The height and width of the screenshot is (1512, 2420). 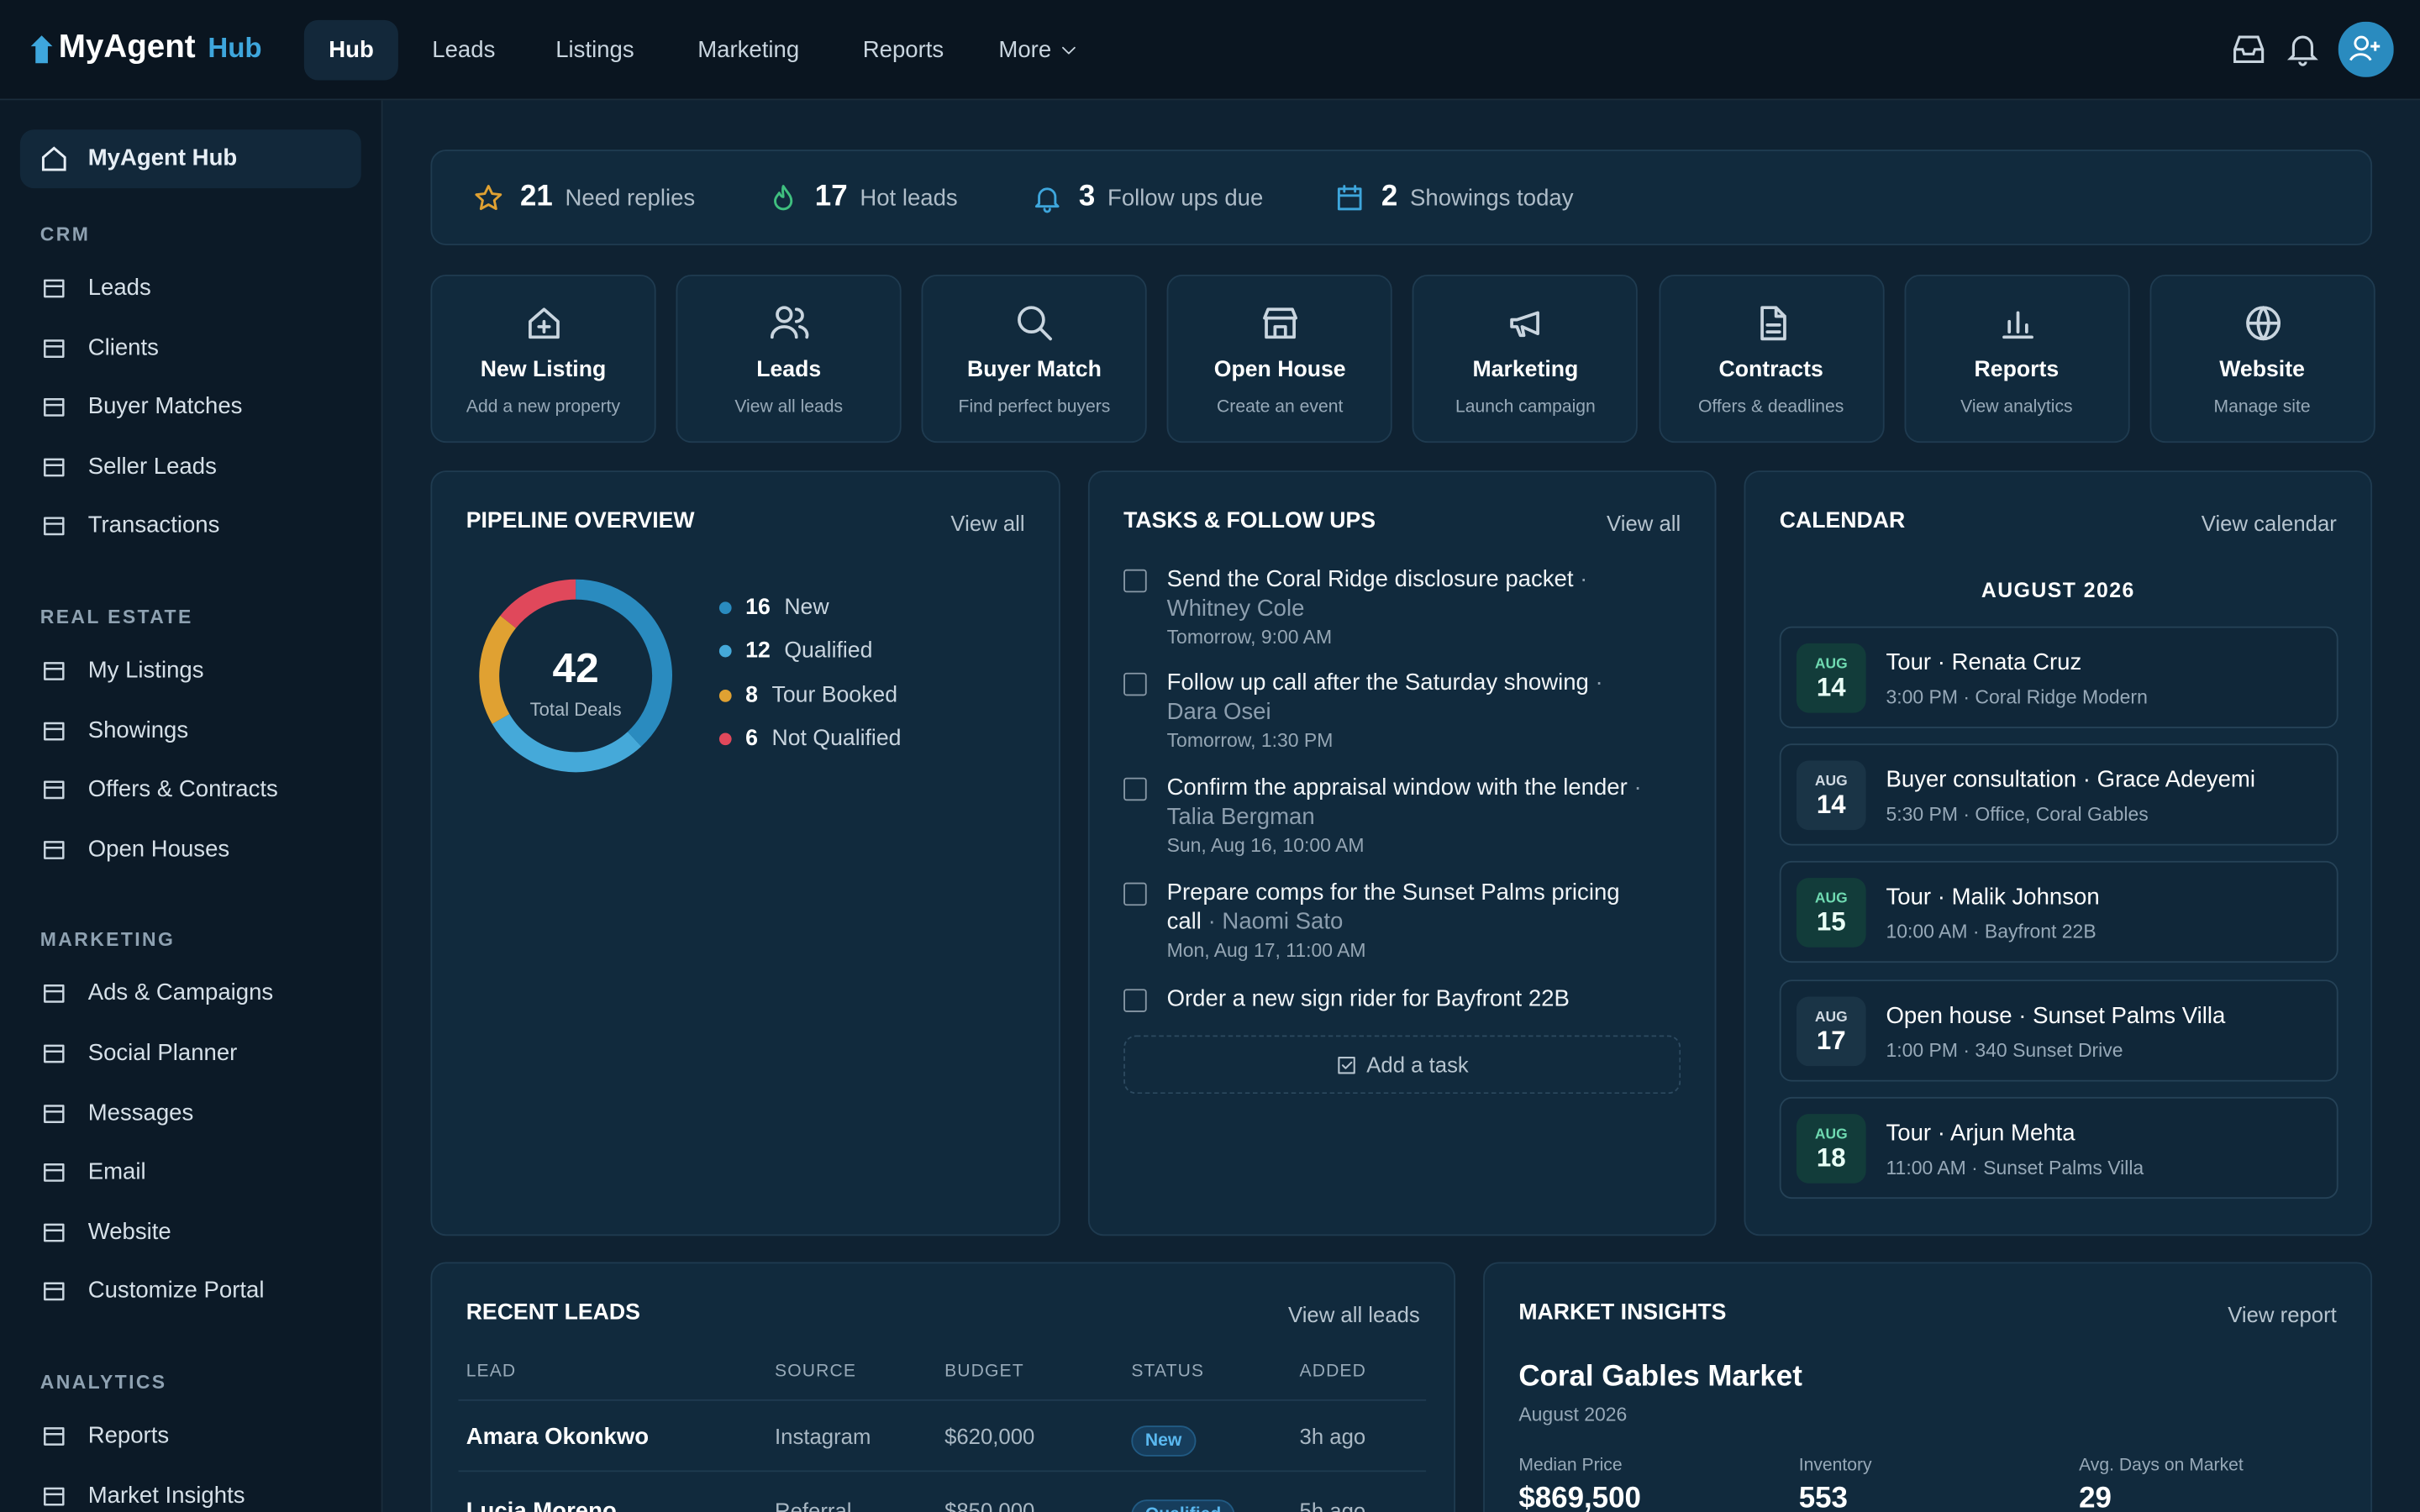 I want to click on action-card: Contracts Offers & deadlines, so click(x=1771, y=359).